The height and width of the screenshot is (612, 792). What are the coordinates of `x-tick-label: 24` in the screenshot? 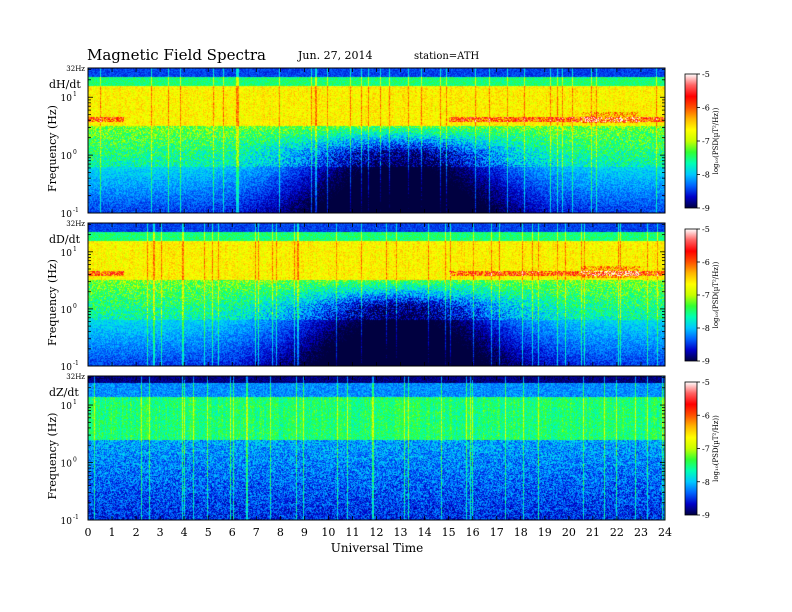 It's located at (665, 532).